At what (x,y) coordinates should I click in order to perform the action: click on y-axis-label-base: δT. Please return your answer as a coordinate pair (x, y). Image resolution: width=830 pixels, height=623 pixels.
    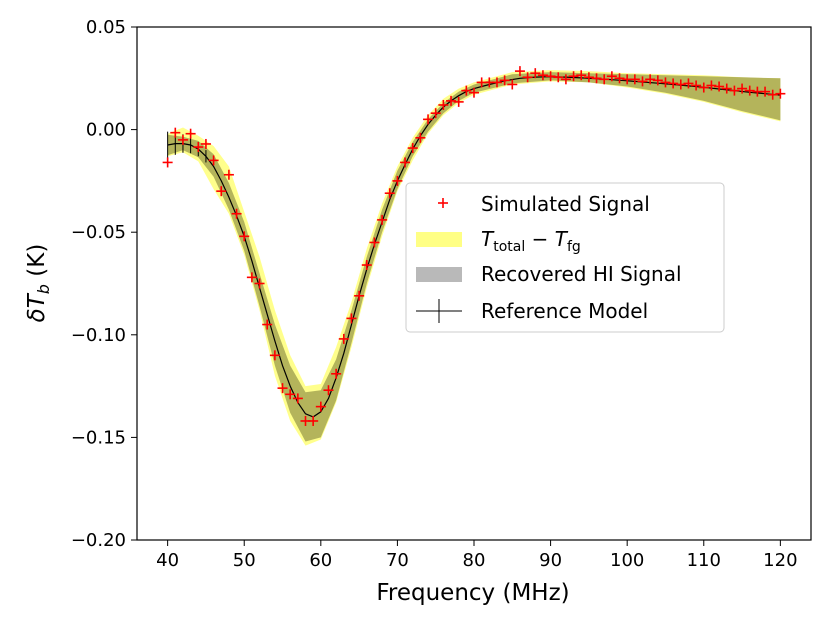
    Looking at the image, I should click on (37, 307).